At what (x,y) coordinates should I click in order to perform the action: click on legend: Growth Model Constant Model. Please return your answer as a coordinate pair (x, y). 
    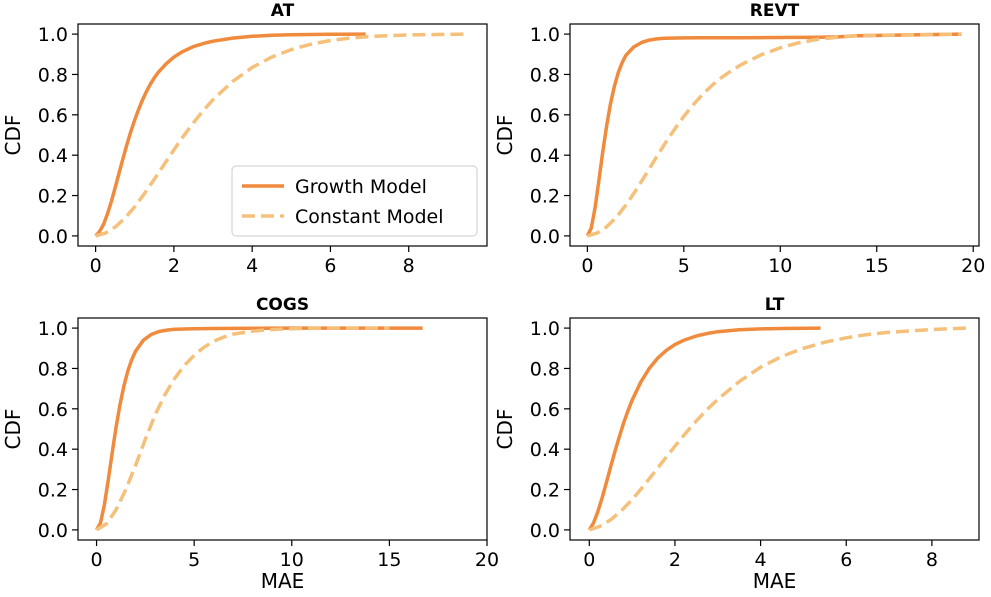
    Looking at the image, I should click on (354, 201).